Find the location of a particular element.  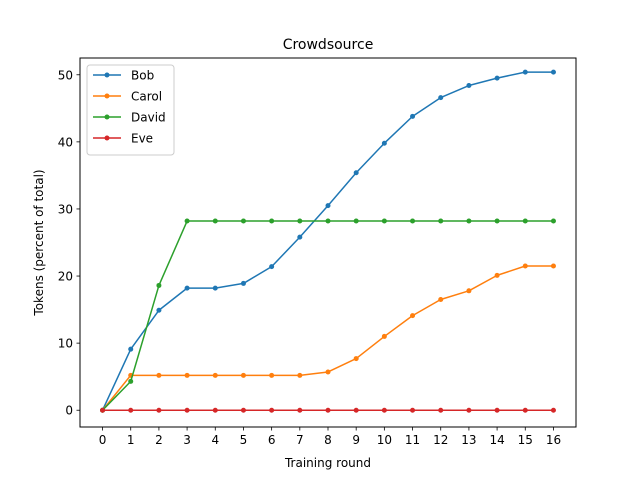

x-axis-label: Training round is located at coordinates (327, 463).